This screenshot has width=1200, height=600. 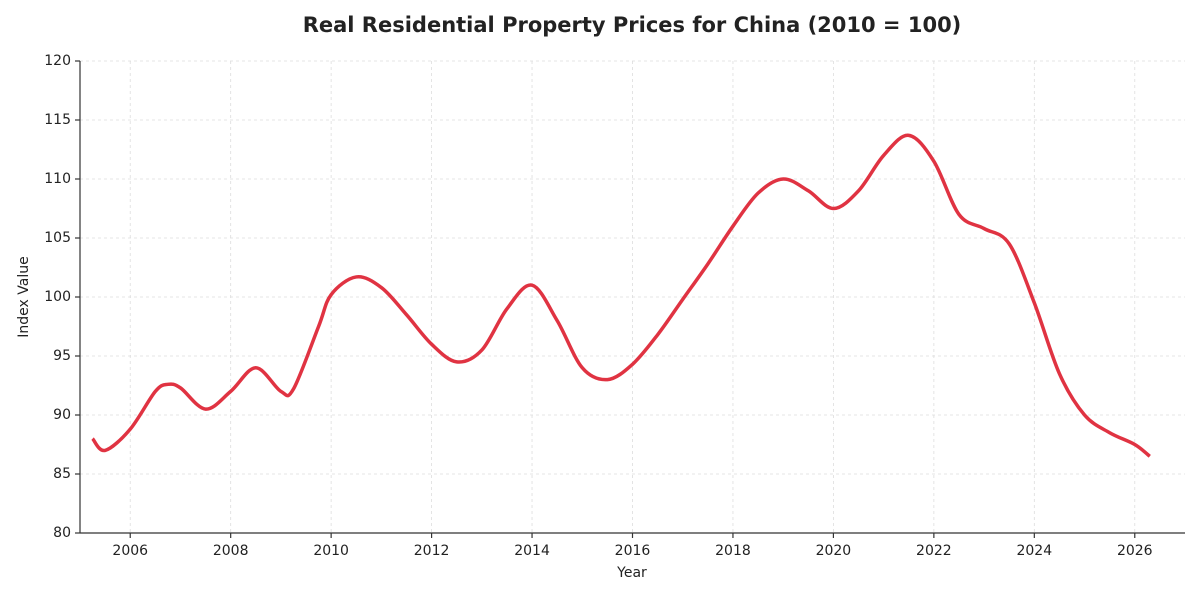 I want to click on x-tick-label: 2026, so click(x=1135, y=551).